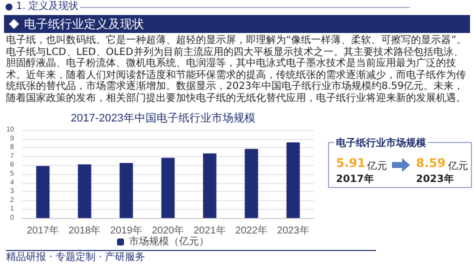 The image size is (474, 265). What do you see at coordinates (84, 230) in the screenshot?
I see `x-tick-label: 2018年` at bounding box center [84, 230].